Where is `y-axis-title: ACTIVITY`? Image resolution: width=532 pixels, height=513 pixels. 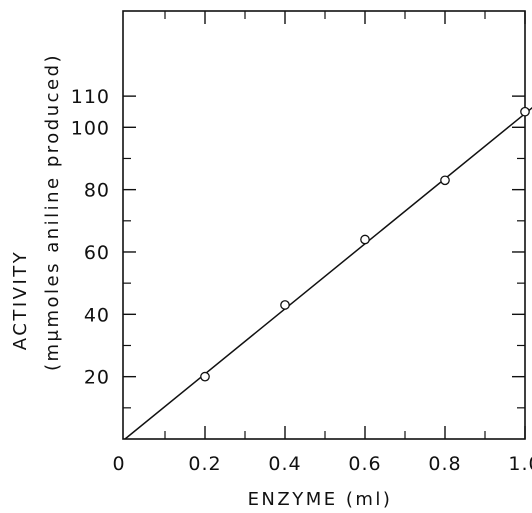 y-axis-title: ACTIVITY is located at coordinates (20, 300).